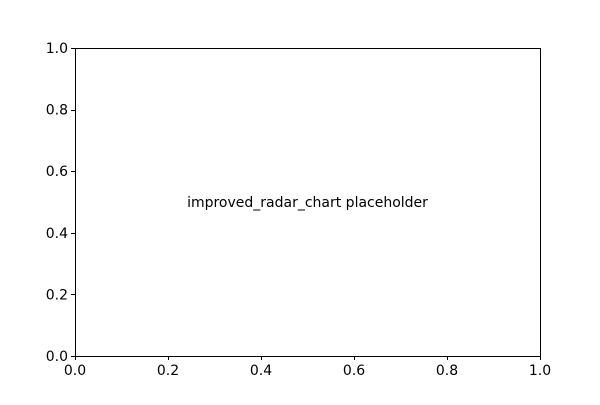 Image resolution: width=600 pixels, height=405 pixels. Describe the element at coordinates (307, 367) in the screenshot. I see `x-axis: 0.0 0.2 0.4 0.6 0.8 1.0` at that location.